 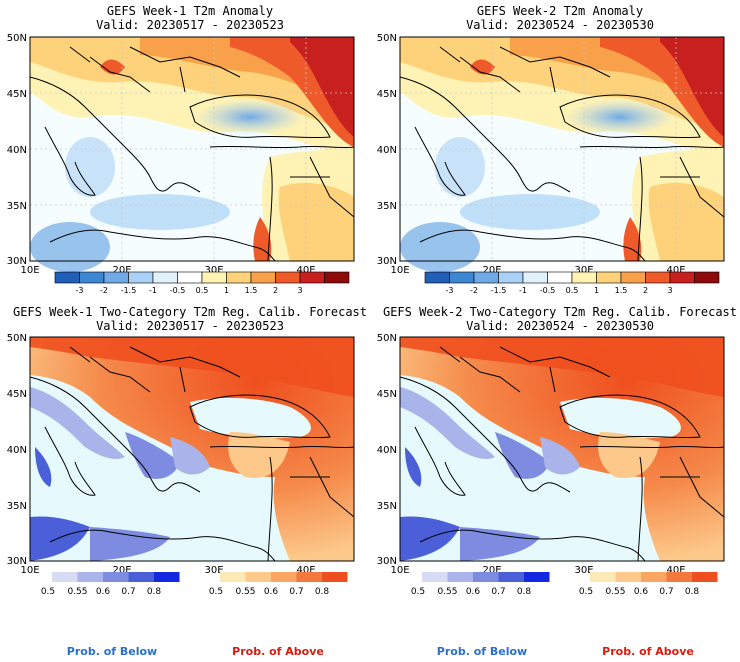 I want to click on colorbar-tick-label: -0.5, so click(x=548, y=290).